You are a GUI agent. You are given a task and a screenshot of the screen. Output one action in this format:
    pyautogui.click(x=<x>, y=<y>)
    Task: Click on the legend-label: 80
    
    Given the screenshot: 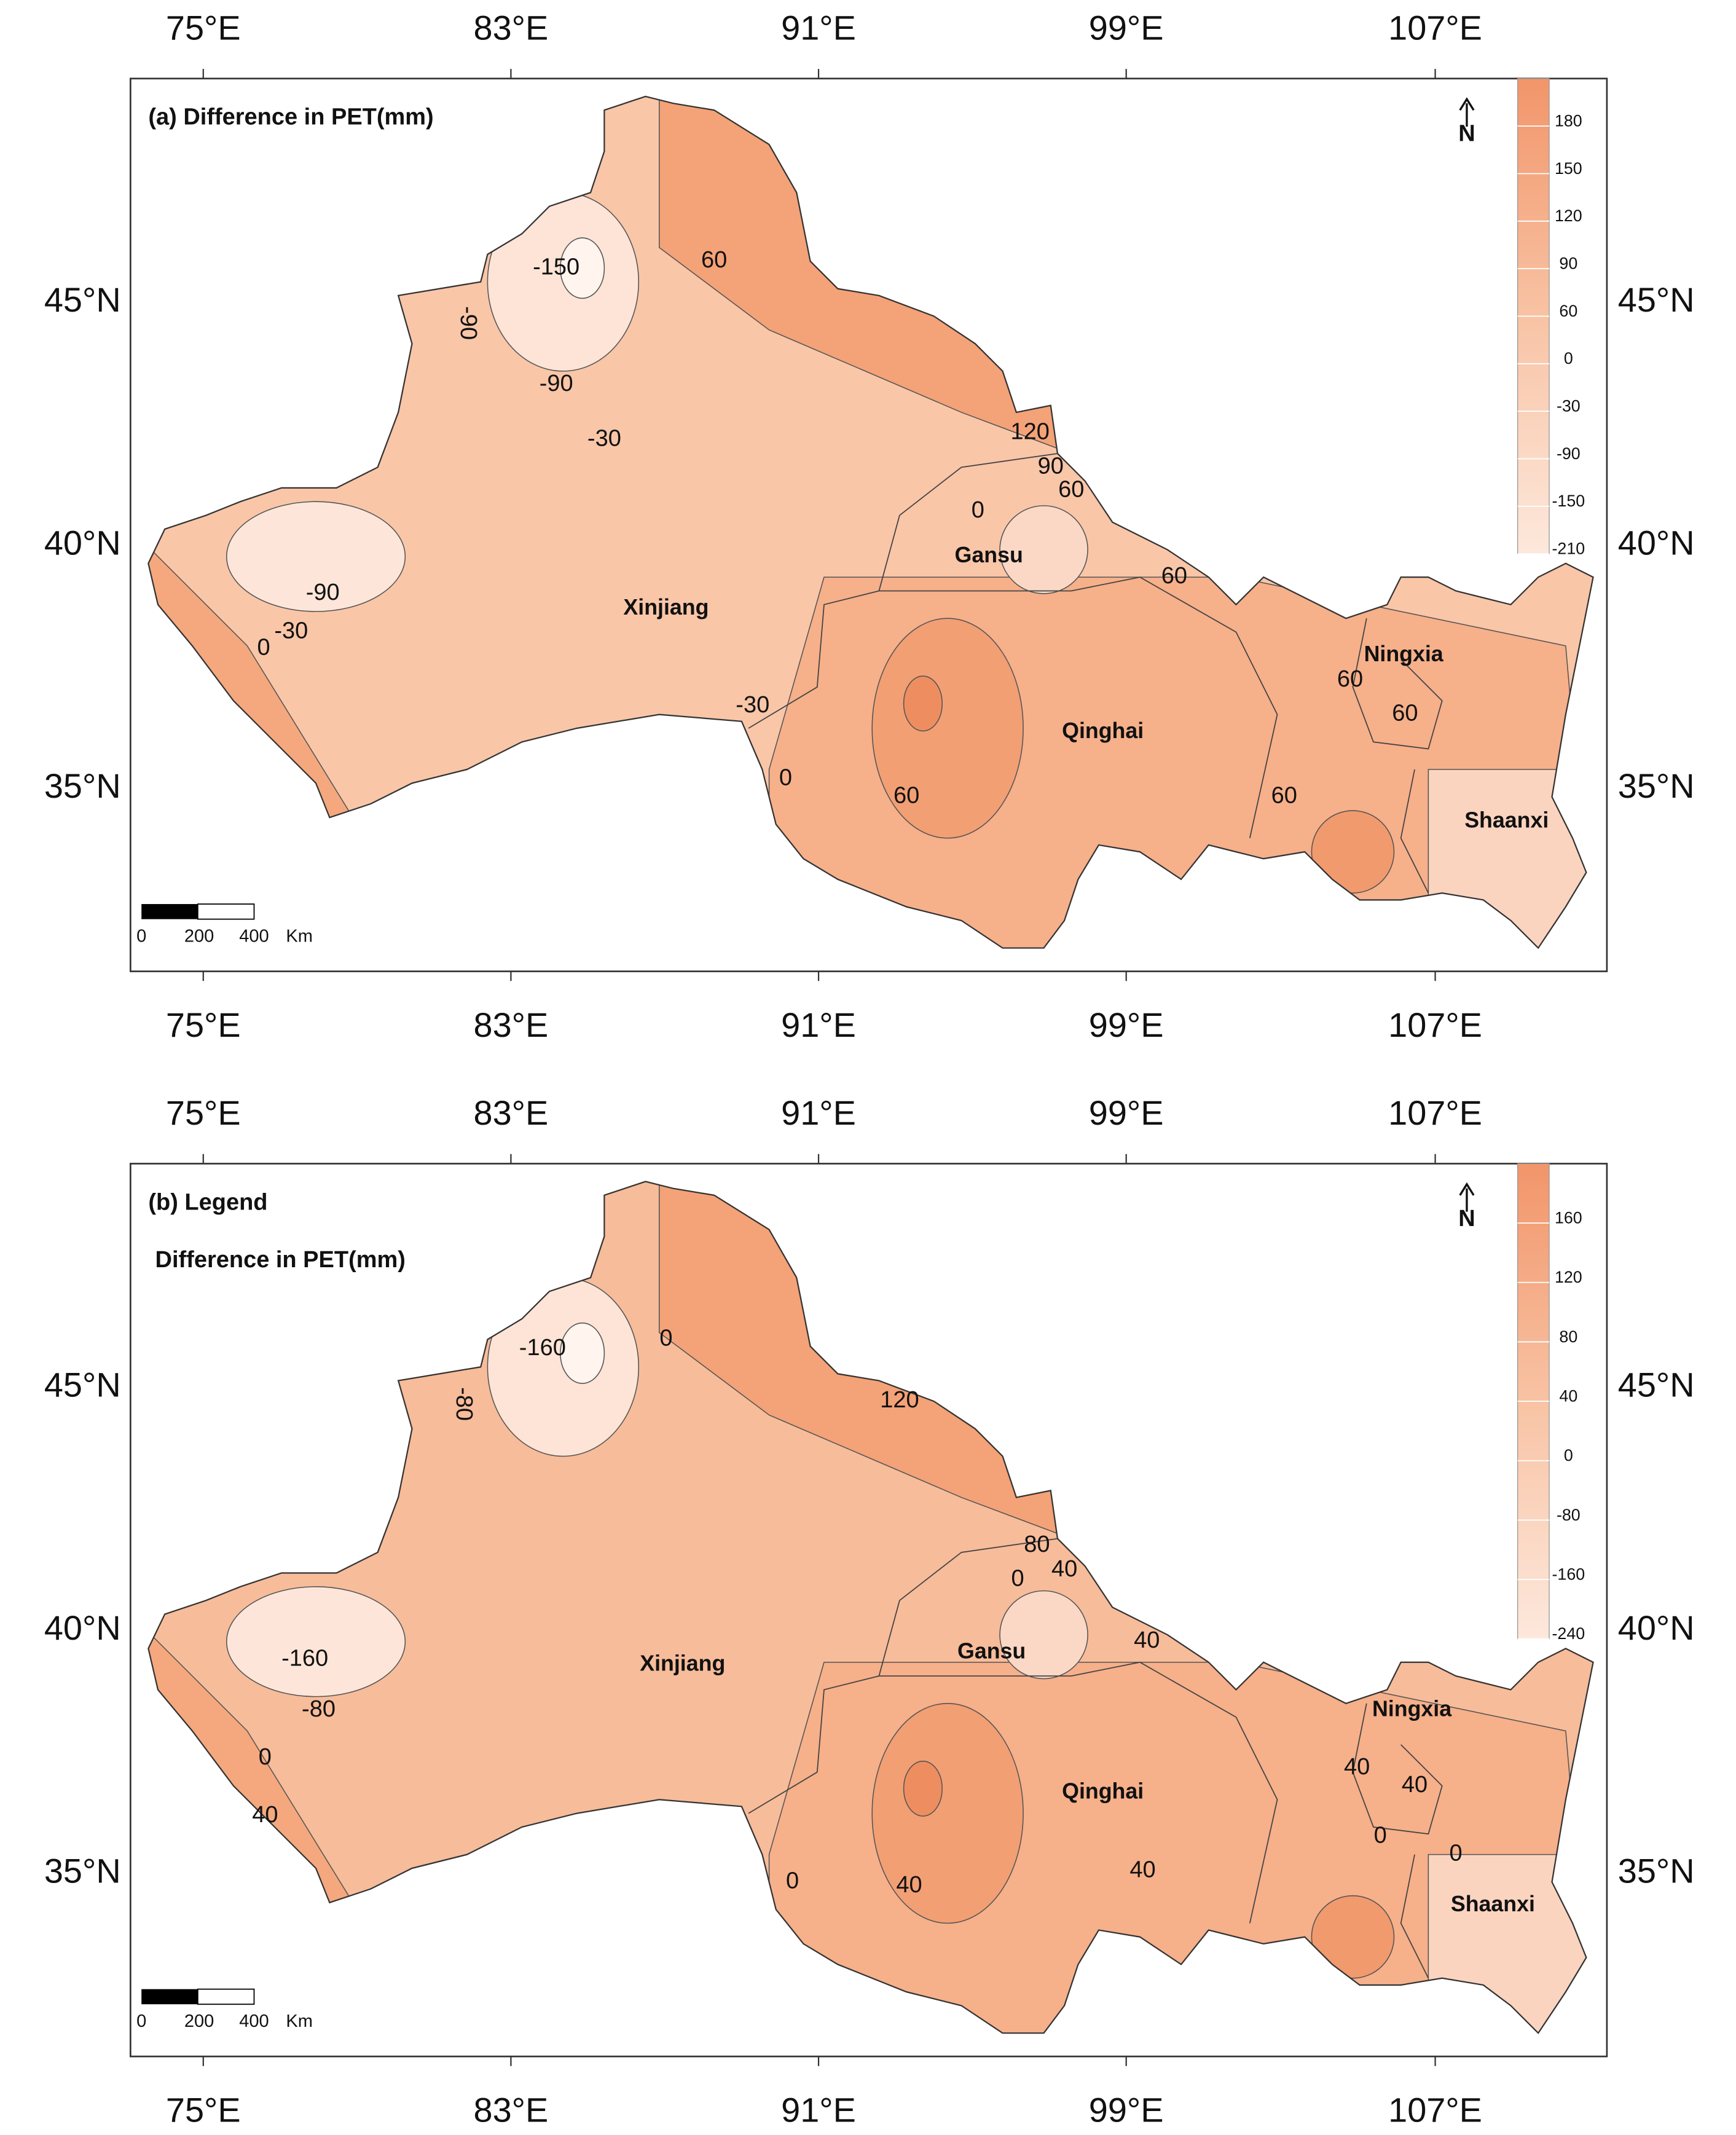 What is the action you would take?
    pyautogui.click(x=1568, y=1336)
    